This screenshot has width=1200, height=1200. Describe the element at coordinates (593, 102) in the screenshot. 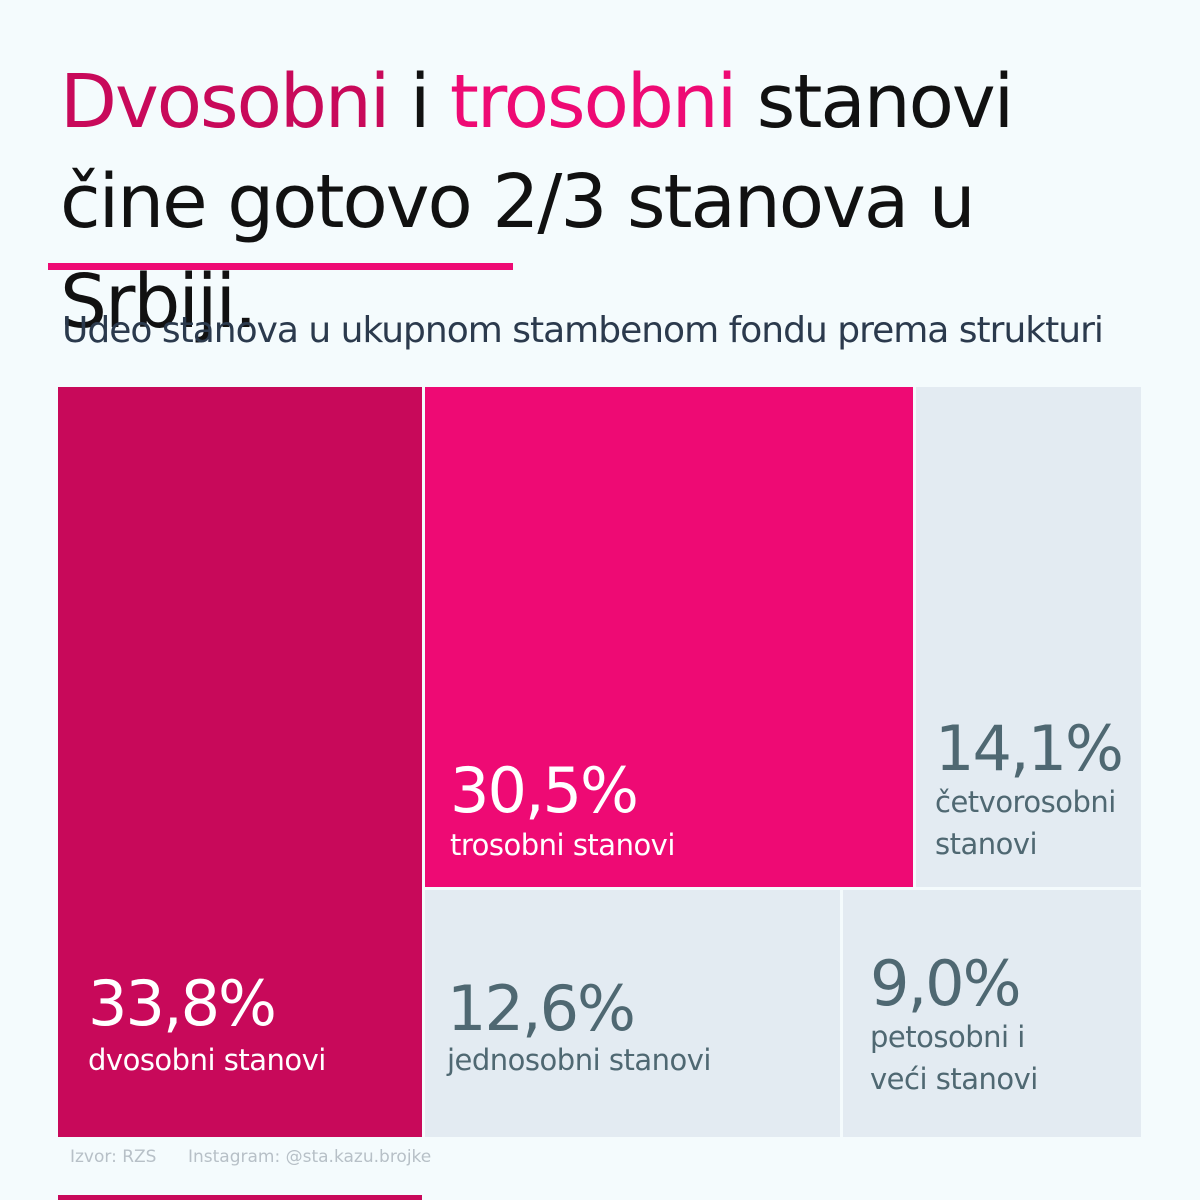

I see `title-highlight-trosobni: trosobni` at that location.